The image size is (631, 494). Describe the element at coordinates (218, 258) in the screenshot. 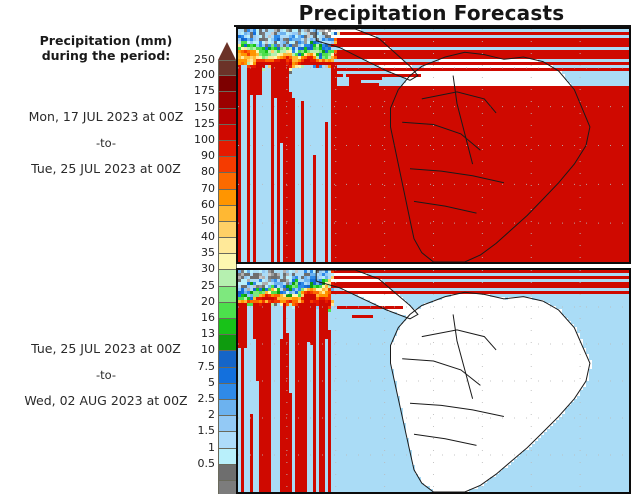

I see `colorbar-band: 35` at that location.